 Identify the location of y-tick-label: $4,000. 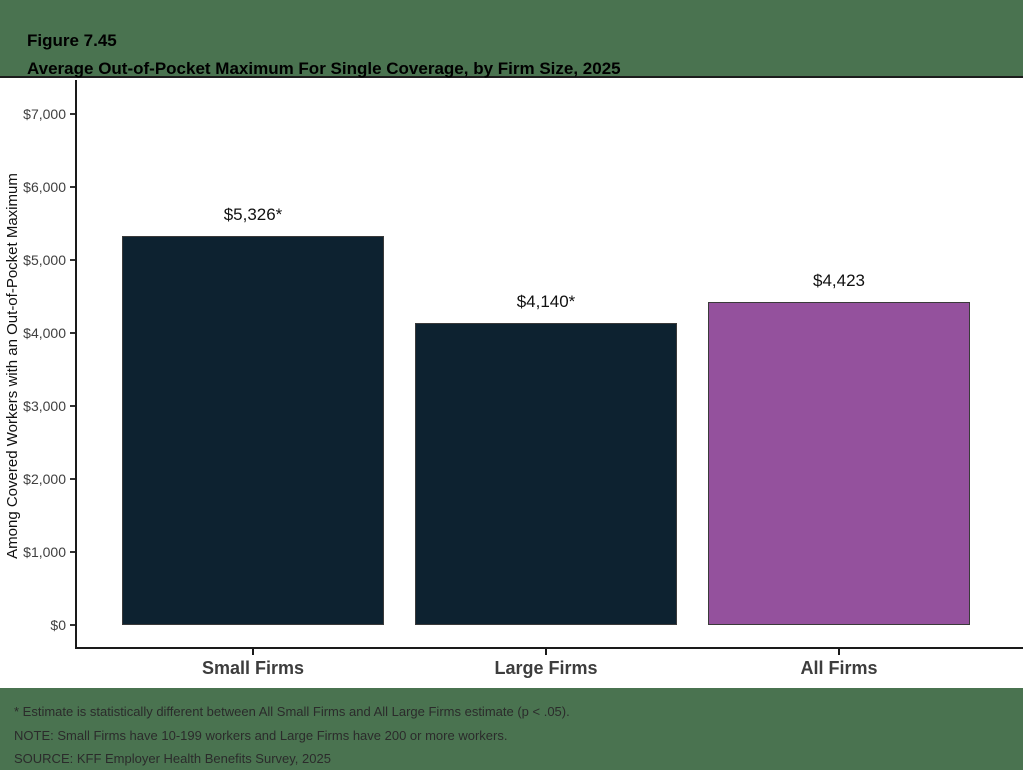
(44, 333).